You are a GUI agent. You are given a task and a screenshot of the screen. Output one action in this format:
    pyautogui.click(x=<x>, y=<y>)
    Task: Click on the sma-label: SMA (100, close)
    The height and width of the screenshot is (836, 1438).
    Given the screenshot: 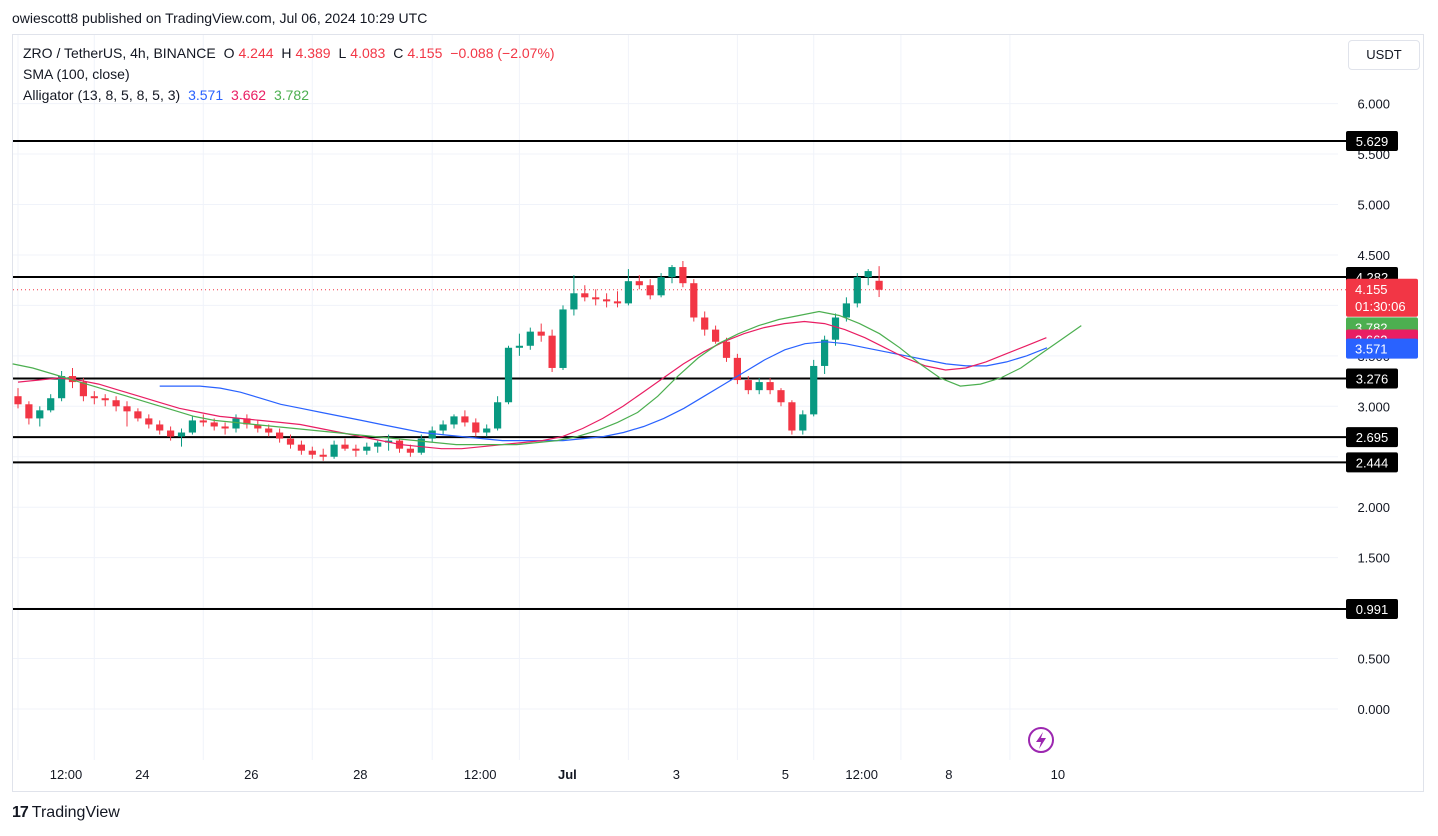 What is the action you would take?
    pyautogui.click(x=76, y=74)
    